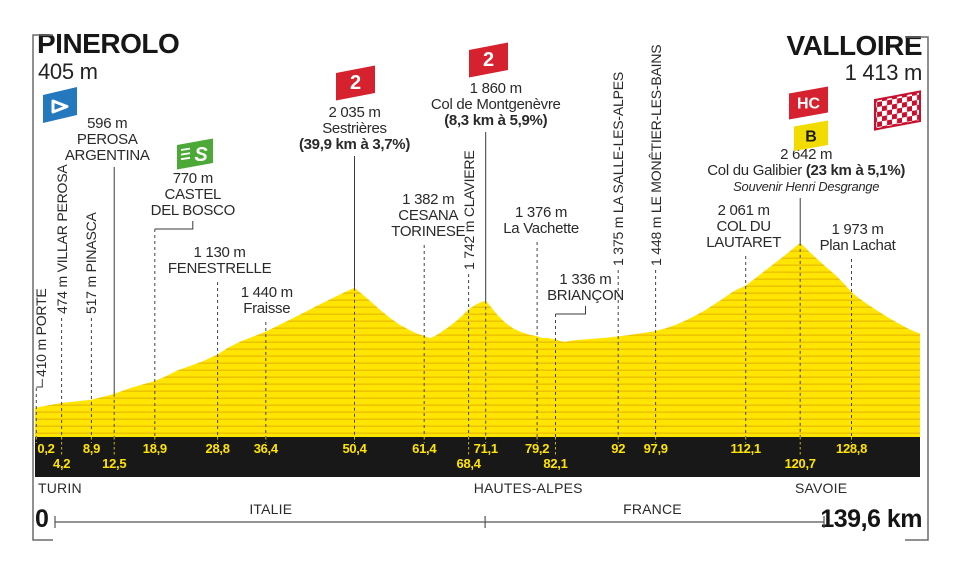 This screenshot has height=576, width=960. What do you see at coordinates (883, 72) in the screenshot?
I see `finish-city-elevation: 1 413 m` at bounding box center [883, 72].